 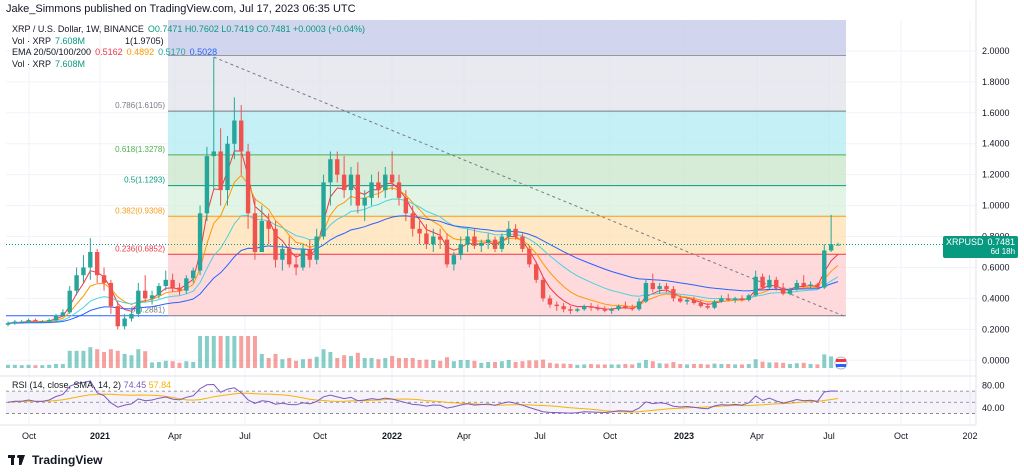 What do you see at coordinates (52, 52) in the screenshot?
I see `ema-label: EMA 20/50/100/200` at bounding box center [52, 52].